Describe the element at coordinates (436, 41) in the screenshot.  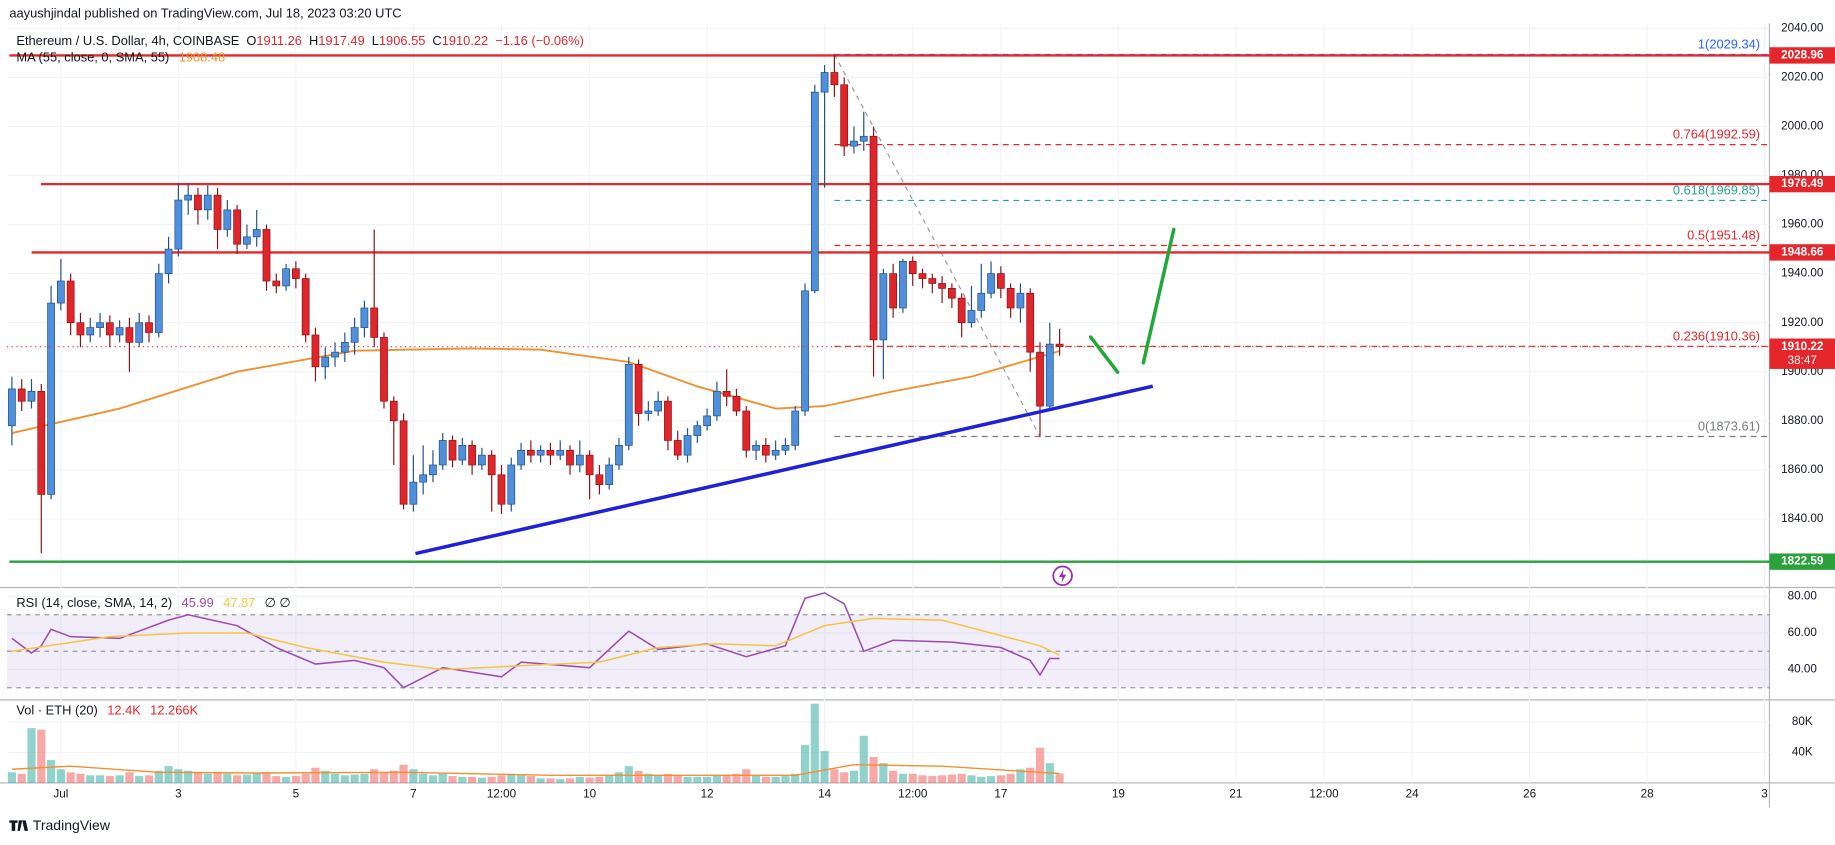
I see `legend-ohlc: C` at that location.